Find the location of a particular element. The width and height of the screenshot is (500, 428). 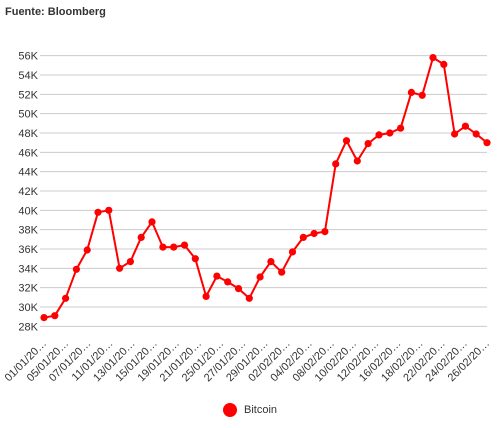

y-tick-label: 54K is located at coordinates (28, 76).